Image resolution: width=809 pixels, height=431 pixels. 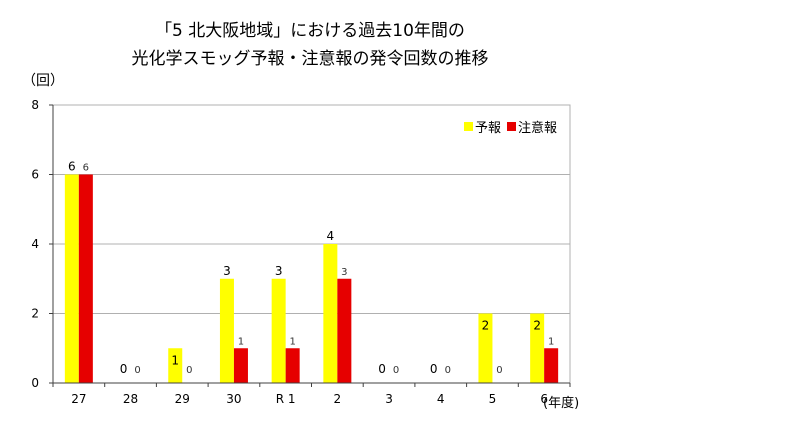 What do you see at coordinates (389, 399) in the screenshot?
I see `x-tick-label: 3` at bounding box center [389, 399].